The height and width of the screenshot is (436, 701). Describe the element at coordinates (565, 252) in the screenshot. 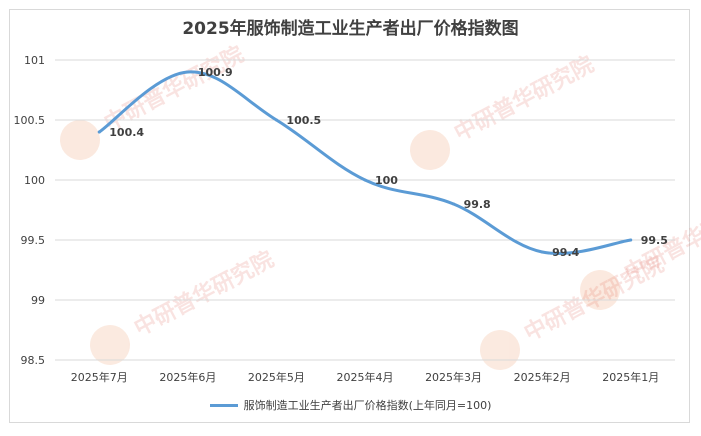

I see `data-label: 99.4` at that location.